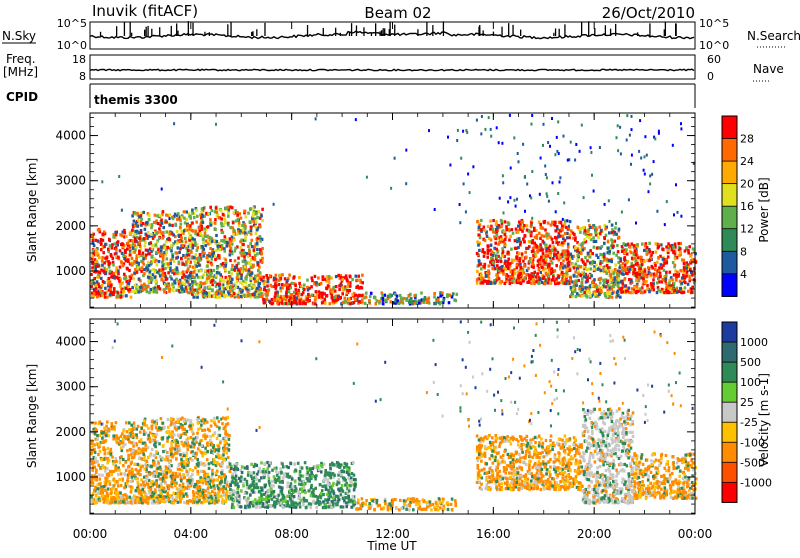 The image size is (800, 558). Describe the element at coordinates (397, 13) in the screenshot. I see `beam-title: Beam 02` at that location.